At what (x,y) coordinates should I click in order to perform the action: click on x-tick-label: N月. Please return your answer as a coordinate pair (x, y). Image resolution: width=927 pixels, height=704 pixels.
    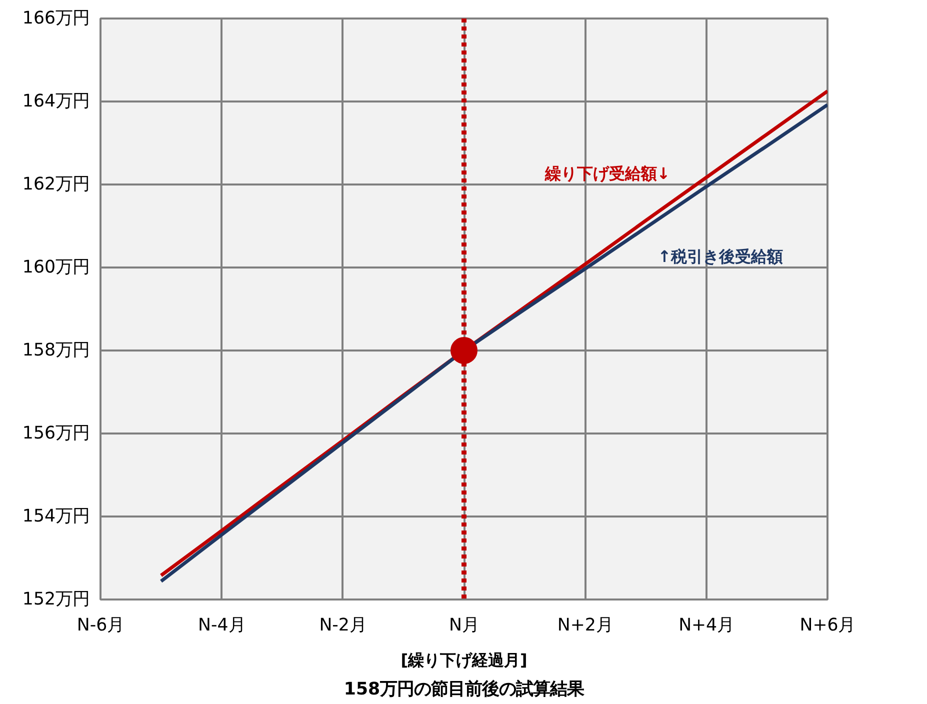
    Looking at the image, I should click on (464, 626).